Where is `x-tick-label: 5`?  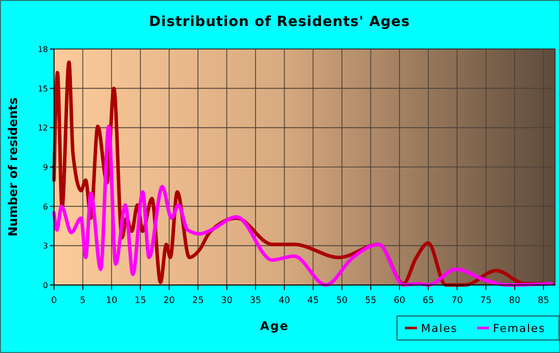 x-tick-label: 5 is located at coordinates (83, 301).